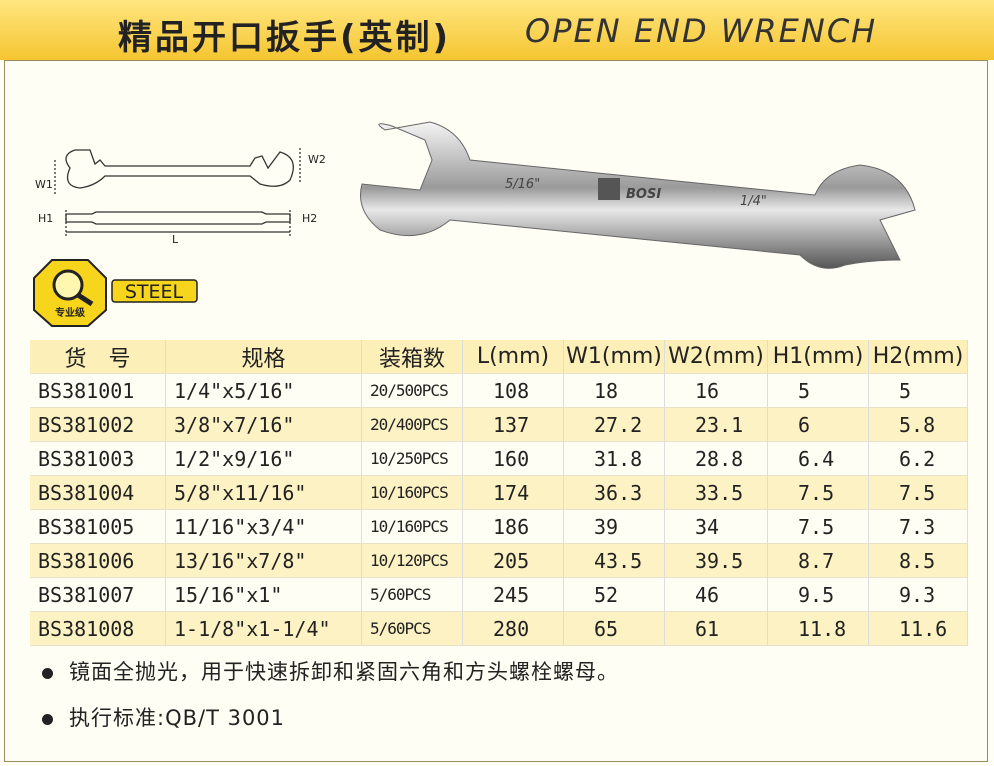  I want to click on table-cell: 39.5, so click(716, 560).